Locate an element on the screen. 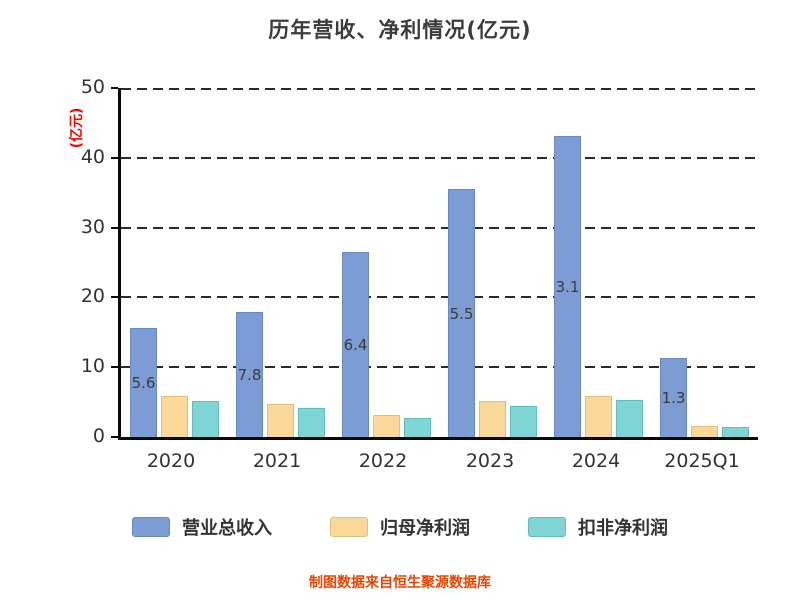 The width and height of the screenshot is (800, 600). legend-label: 扣非净利润 is located at coordinates (623, 528).